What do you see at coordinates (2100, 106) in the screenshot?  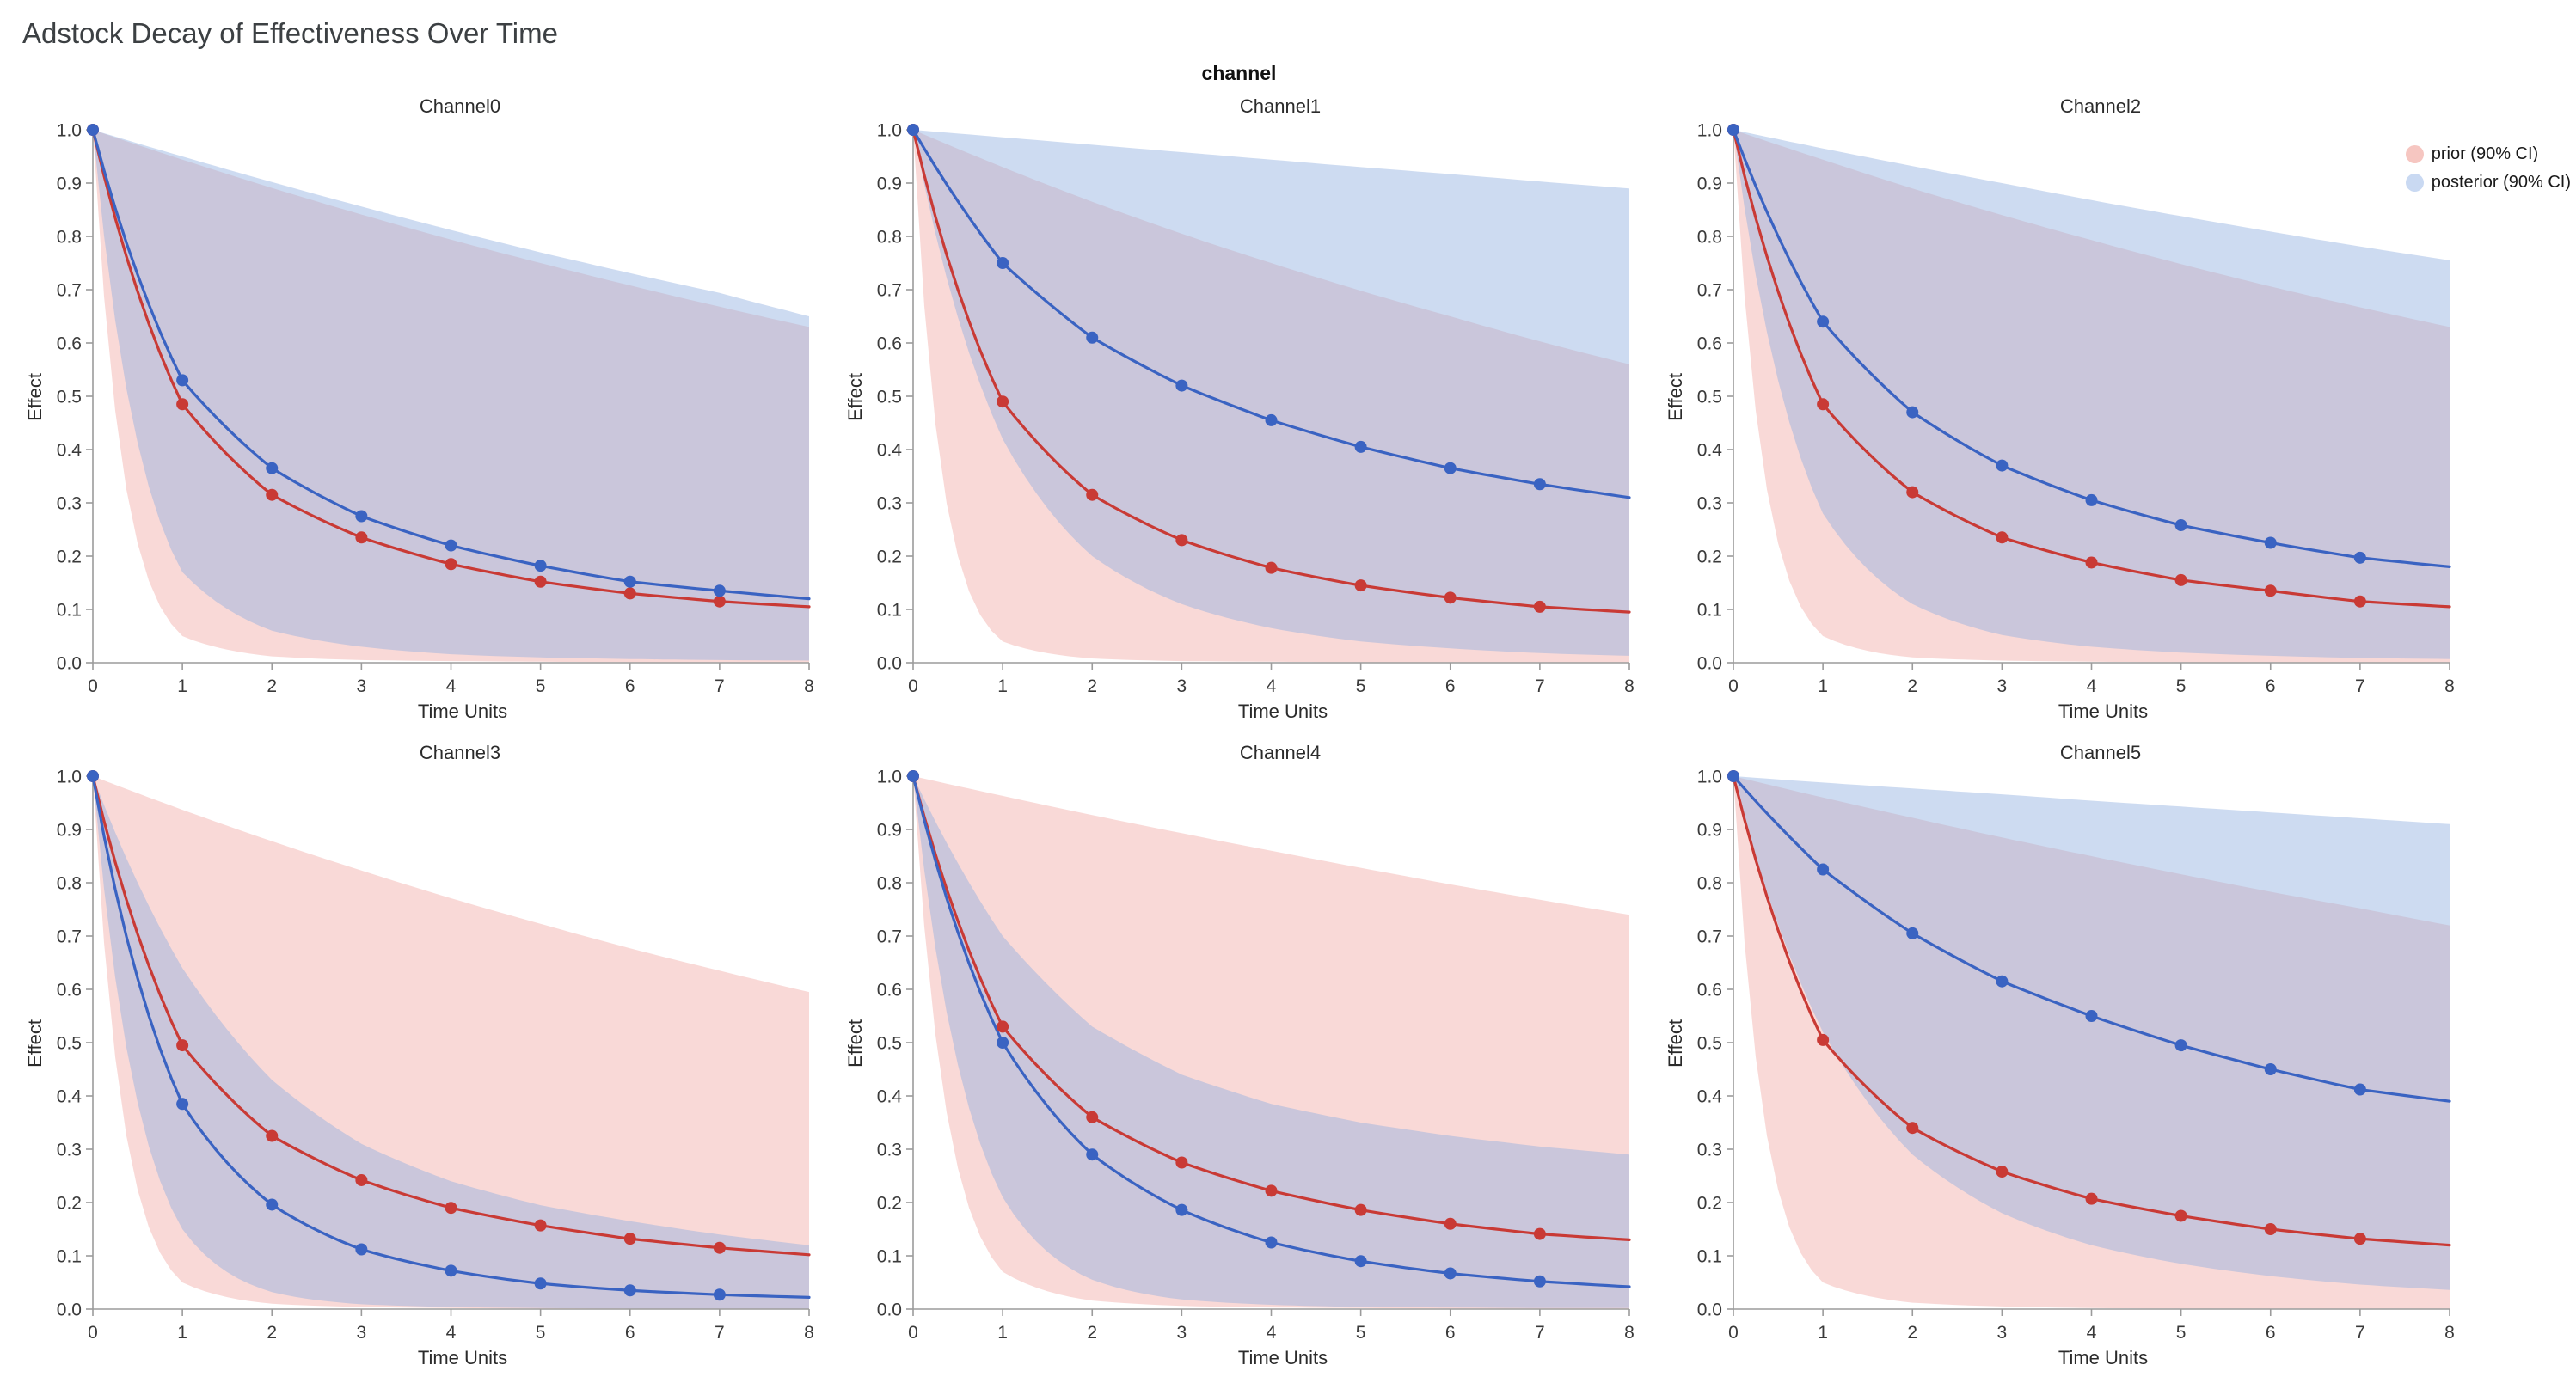 I see `subplot-title: Channel2` at bounding box center [2100, 106].